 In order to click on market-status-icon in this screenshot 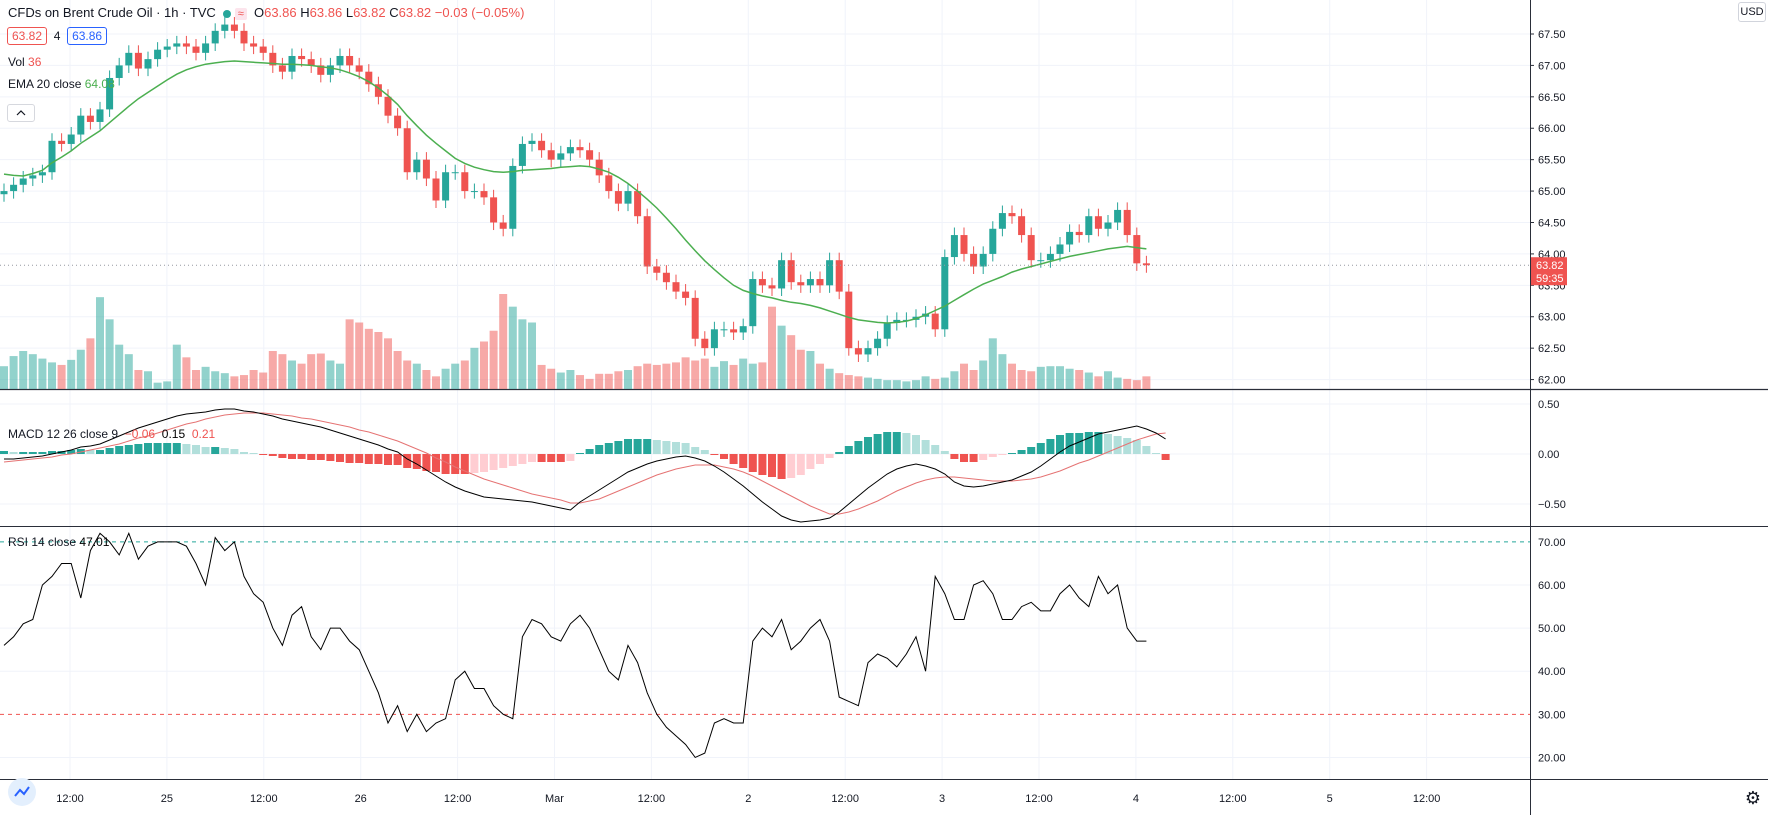, I will do `click(227, 13)`.